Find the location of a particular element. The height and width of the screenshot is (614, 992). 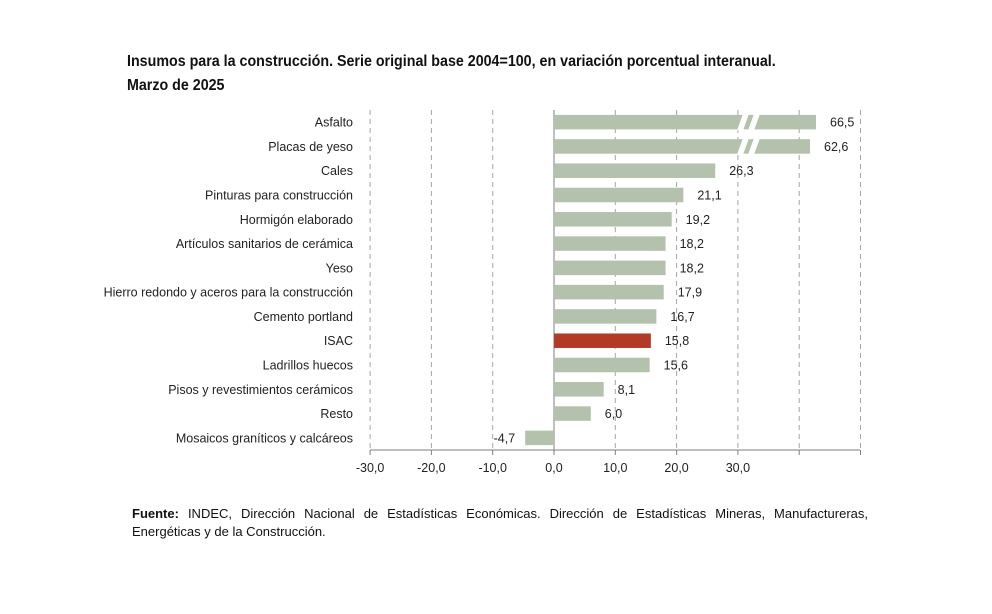

x-tick-label: 0,0 is located at coordinates (553, 468).